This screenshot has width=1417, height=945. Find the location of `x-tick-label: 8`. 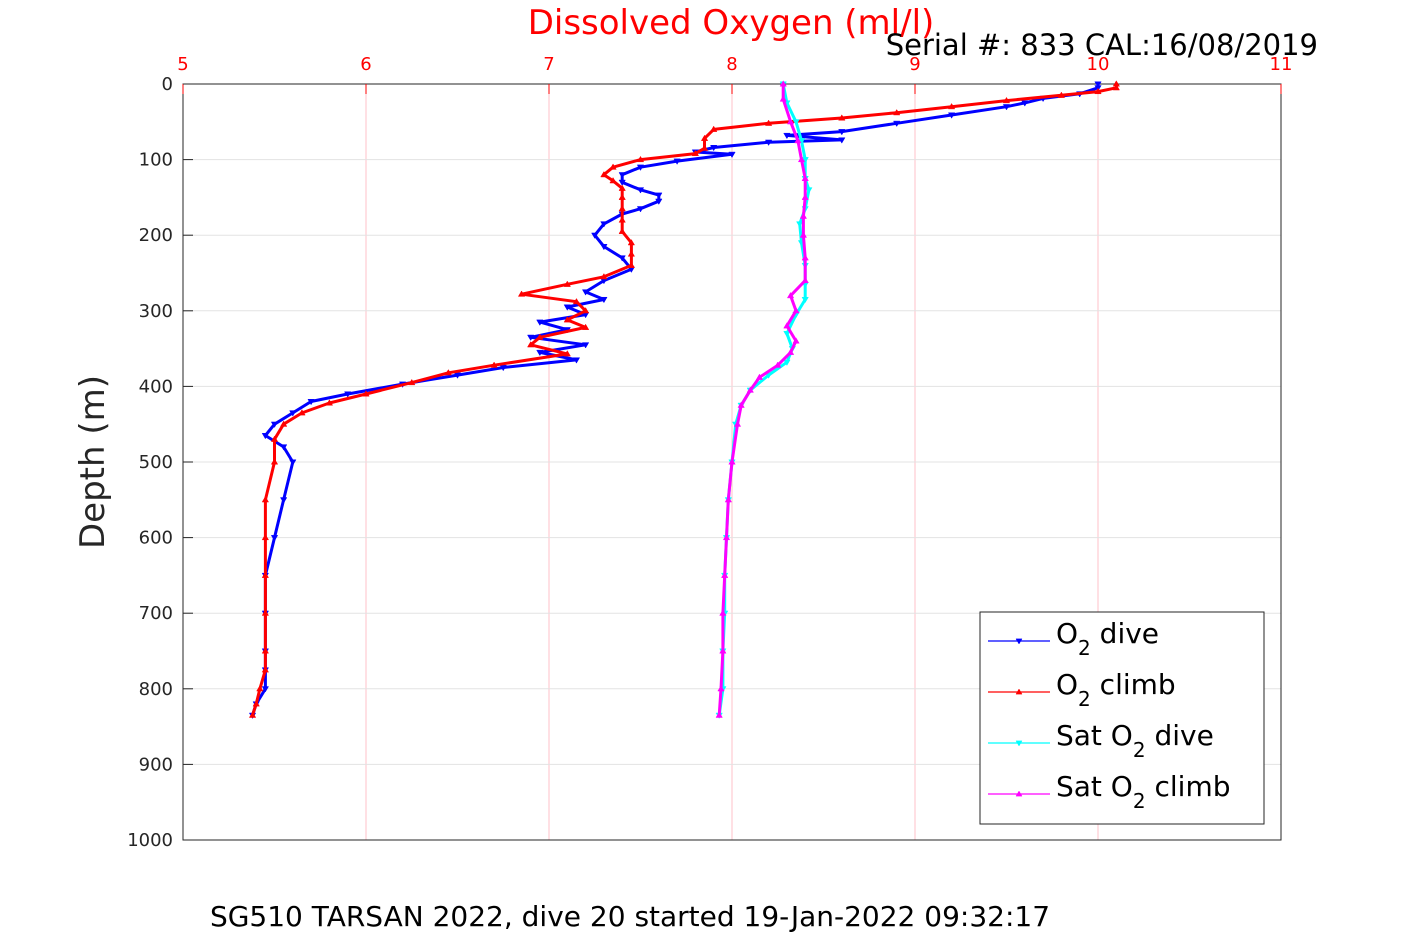

x-tick-label: 8 is located at coordinates (731, 64).